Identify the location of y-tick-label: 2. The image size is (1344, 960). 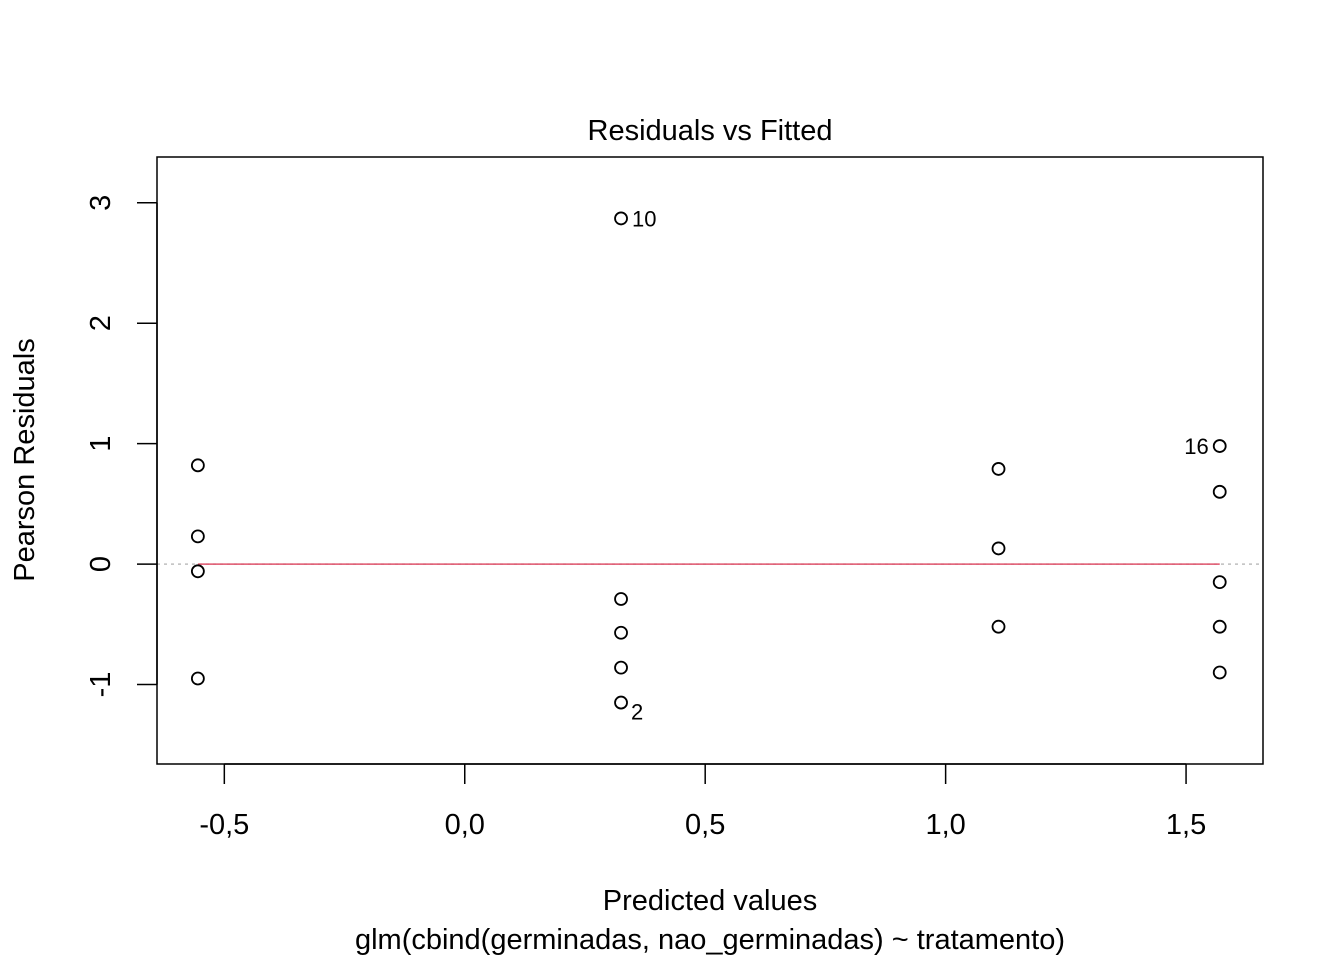
(101, 323).